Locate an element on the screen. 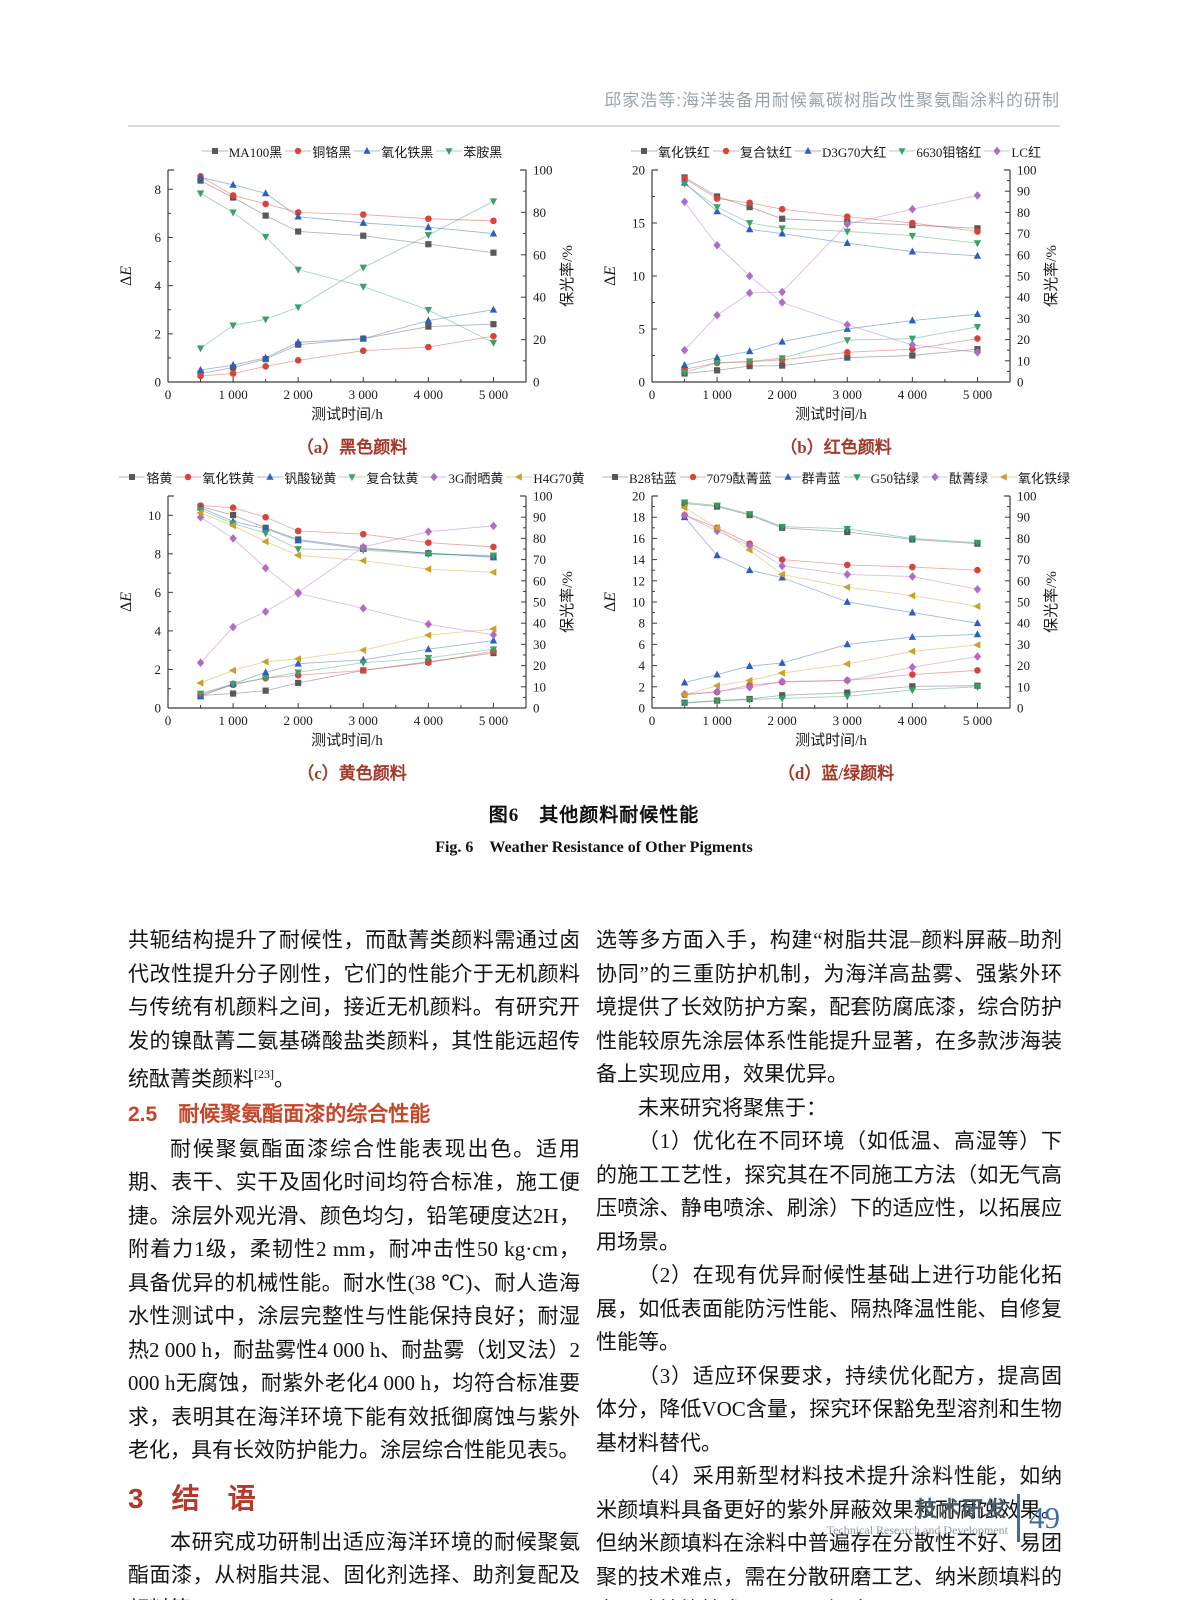  svg-text: 50 is located at coordinates (1023, 602).